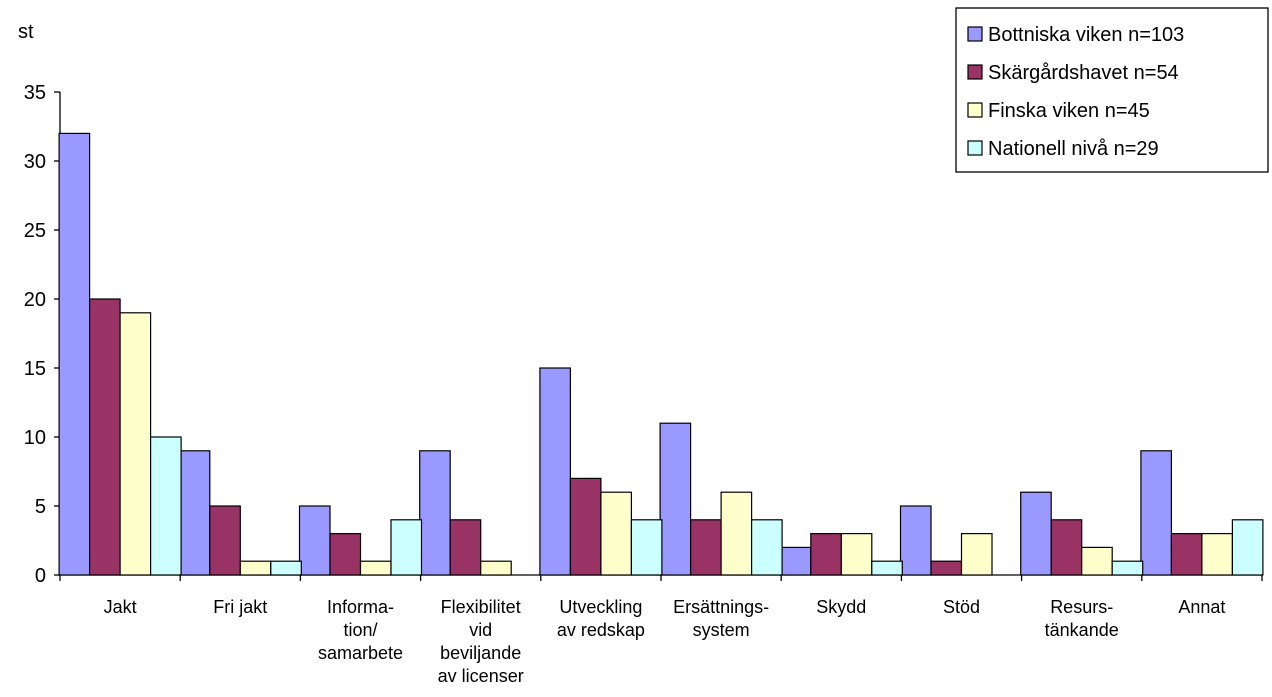  I want to click on legend-box, so click(1112, 90).